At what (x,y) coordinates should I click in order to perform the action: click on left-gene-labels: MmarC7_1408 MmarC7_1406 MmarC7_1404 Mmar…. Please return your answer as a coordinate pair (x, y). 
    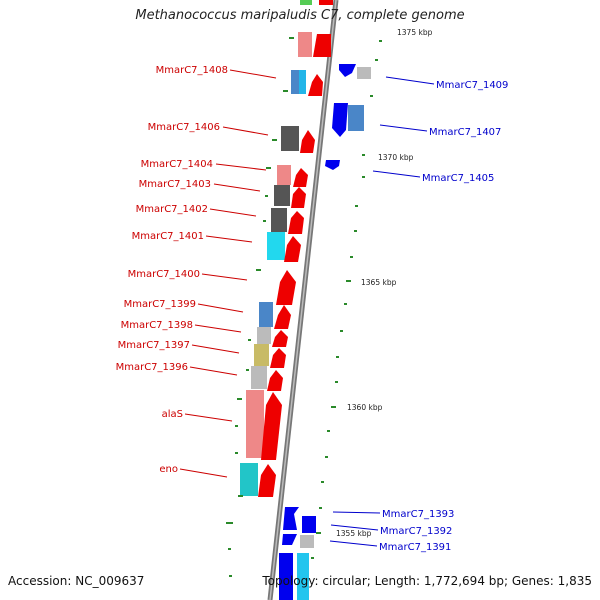
    Looking at the image, I should click on (172, 270).